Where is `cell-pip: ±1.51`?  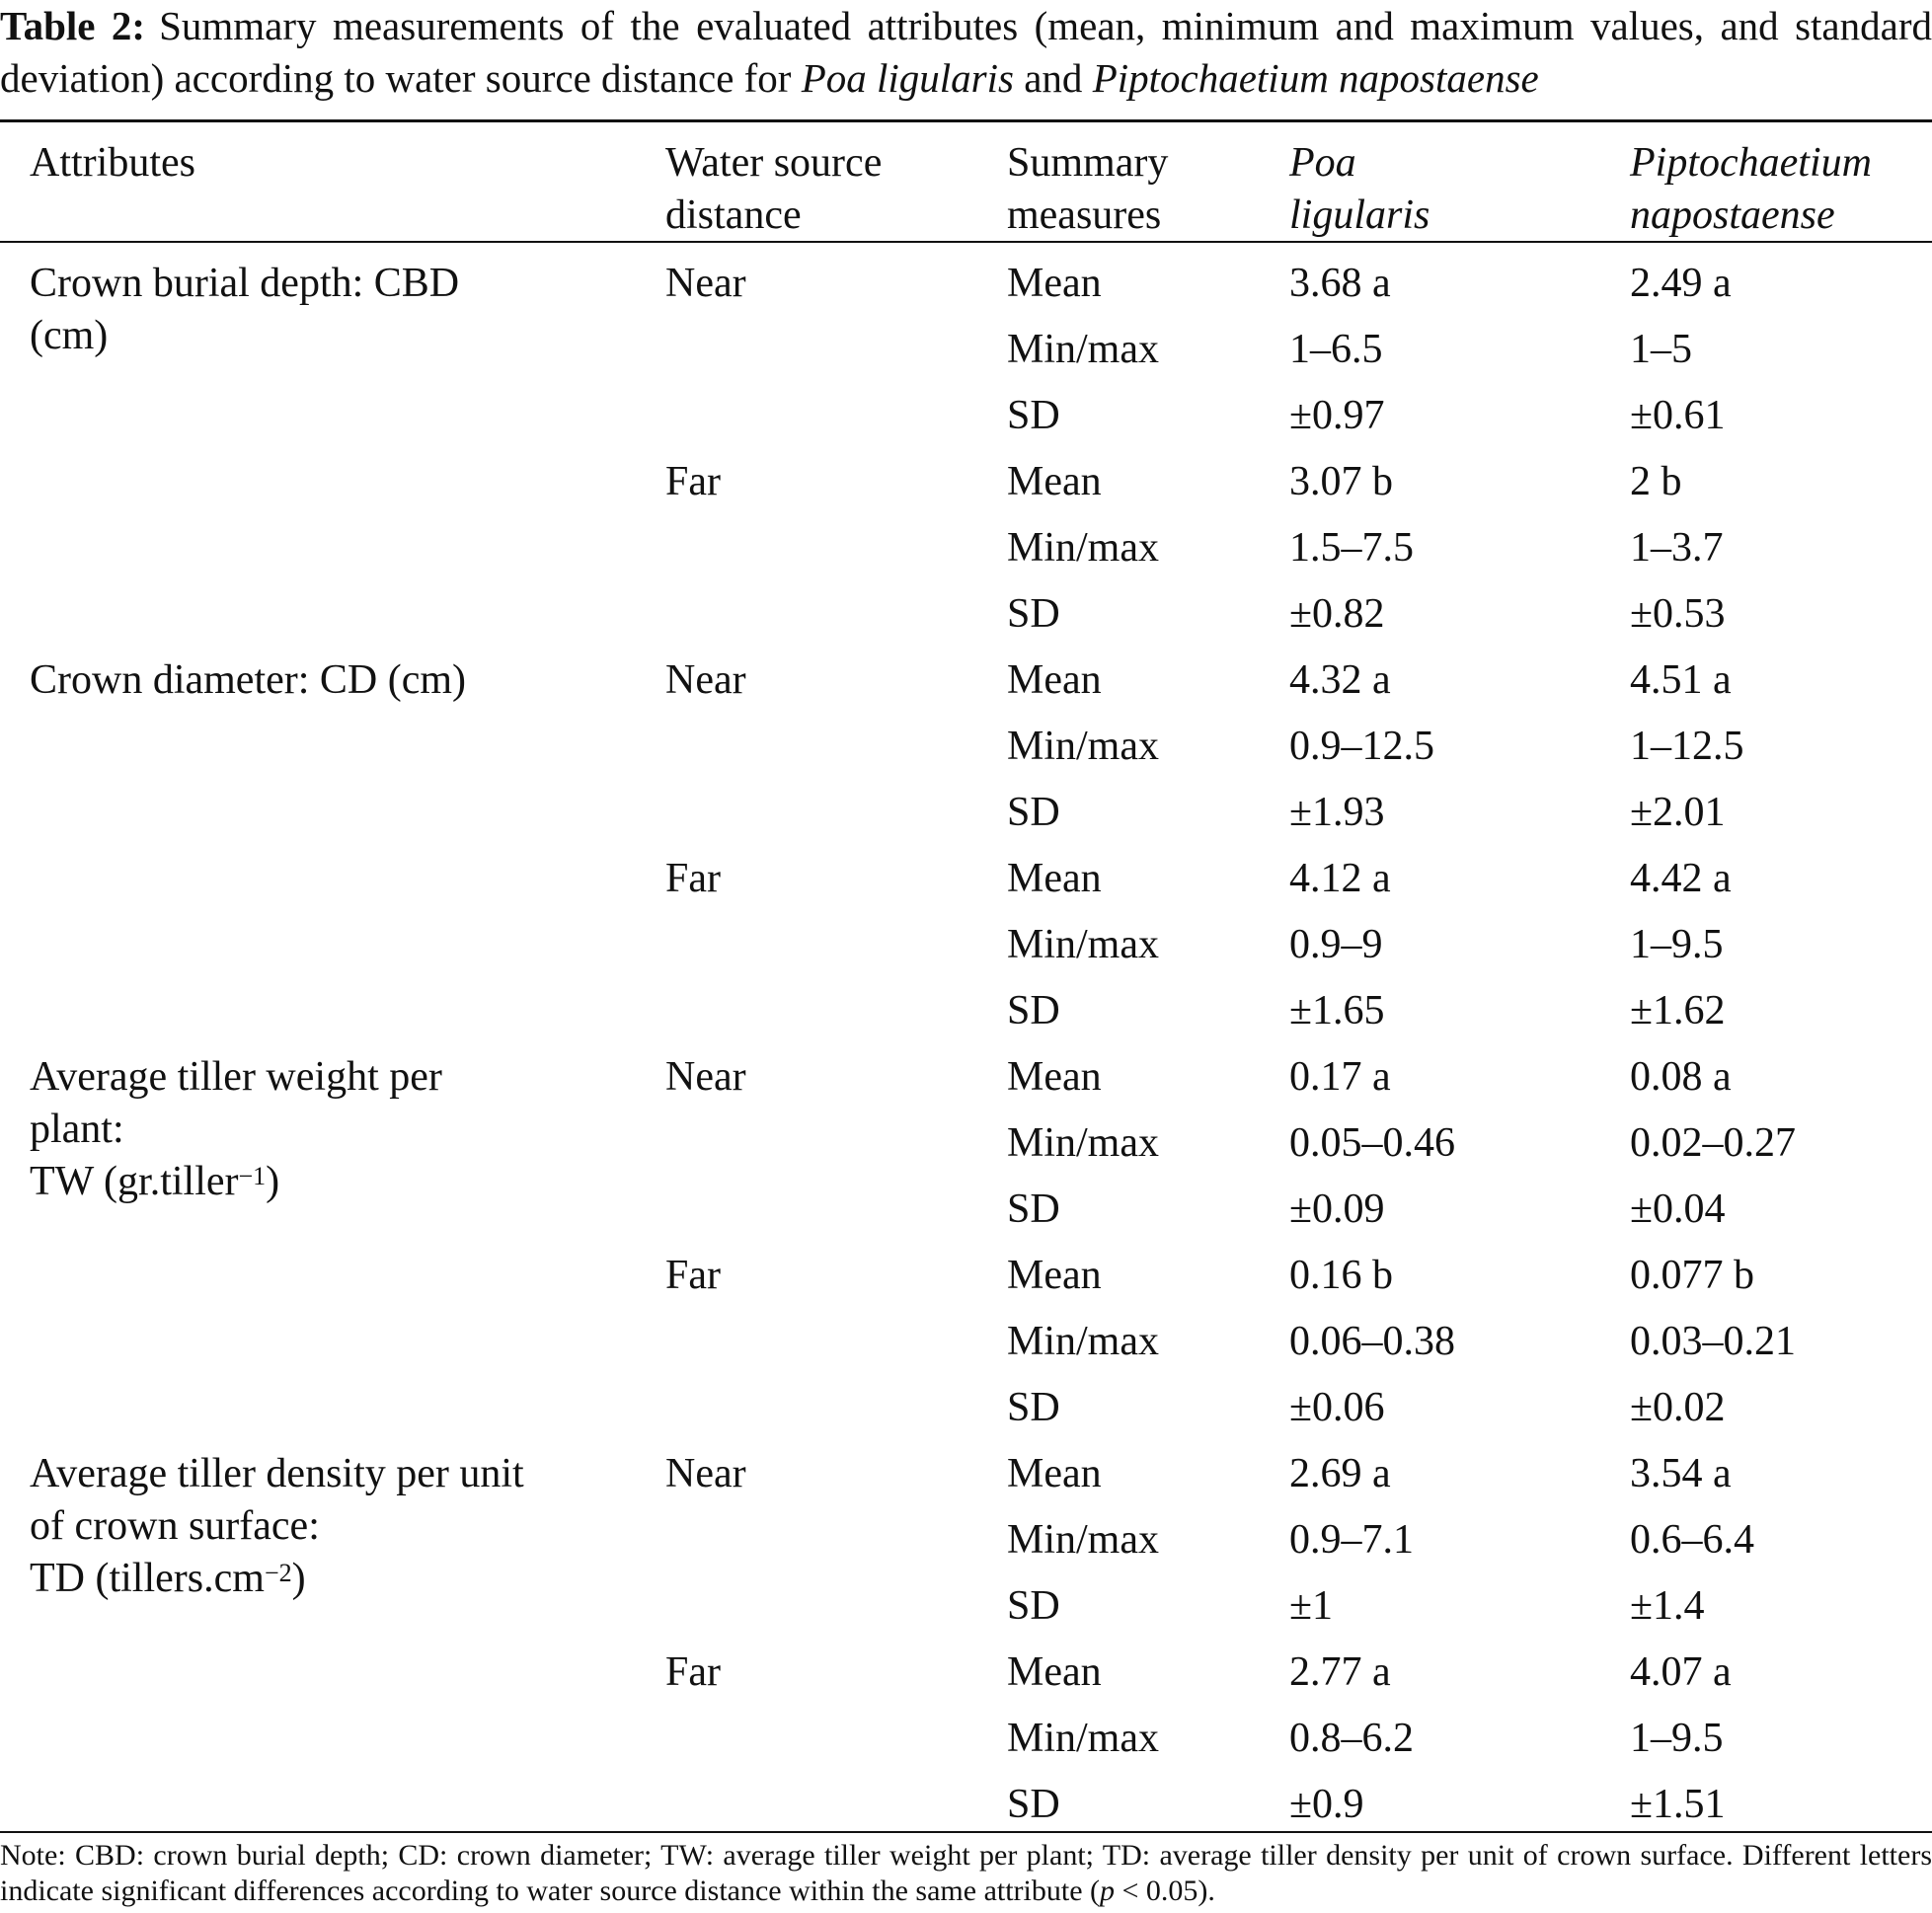
cell-pip: ±1.51 is located at coordinates (1678, 1804).